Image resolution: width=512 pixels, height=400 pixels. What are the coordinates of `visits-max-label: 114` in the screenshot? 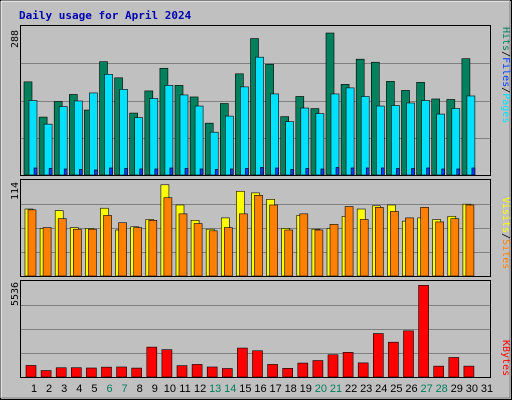 It's located at (15, 191).